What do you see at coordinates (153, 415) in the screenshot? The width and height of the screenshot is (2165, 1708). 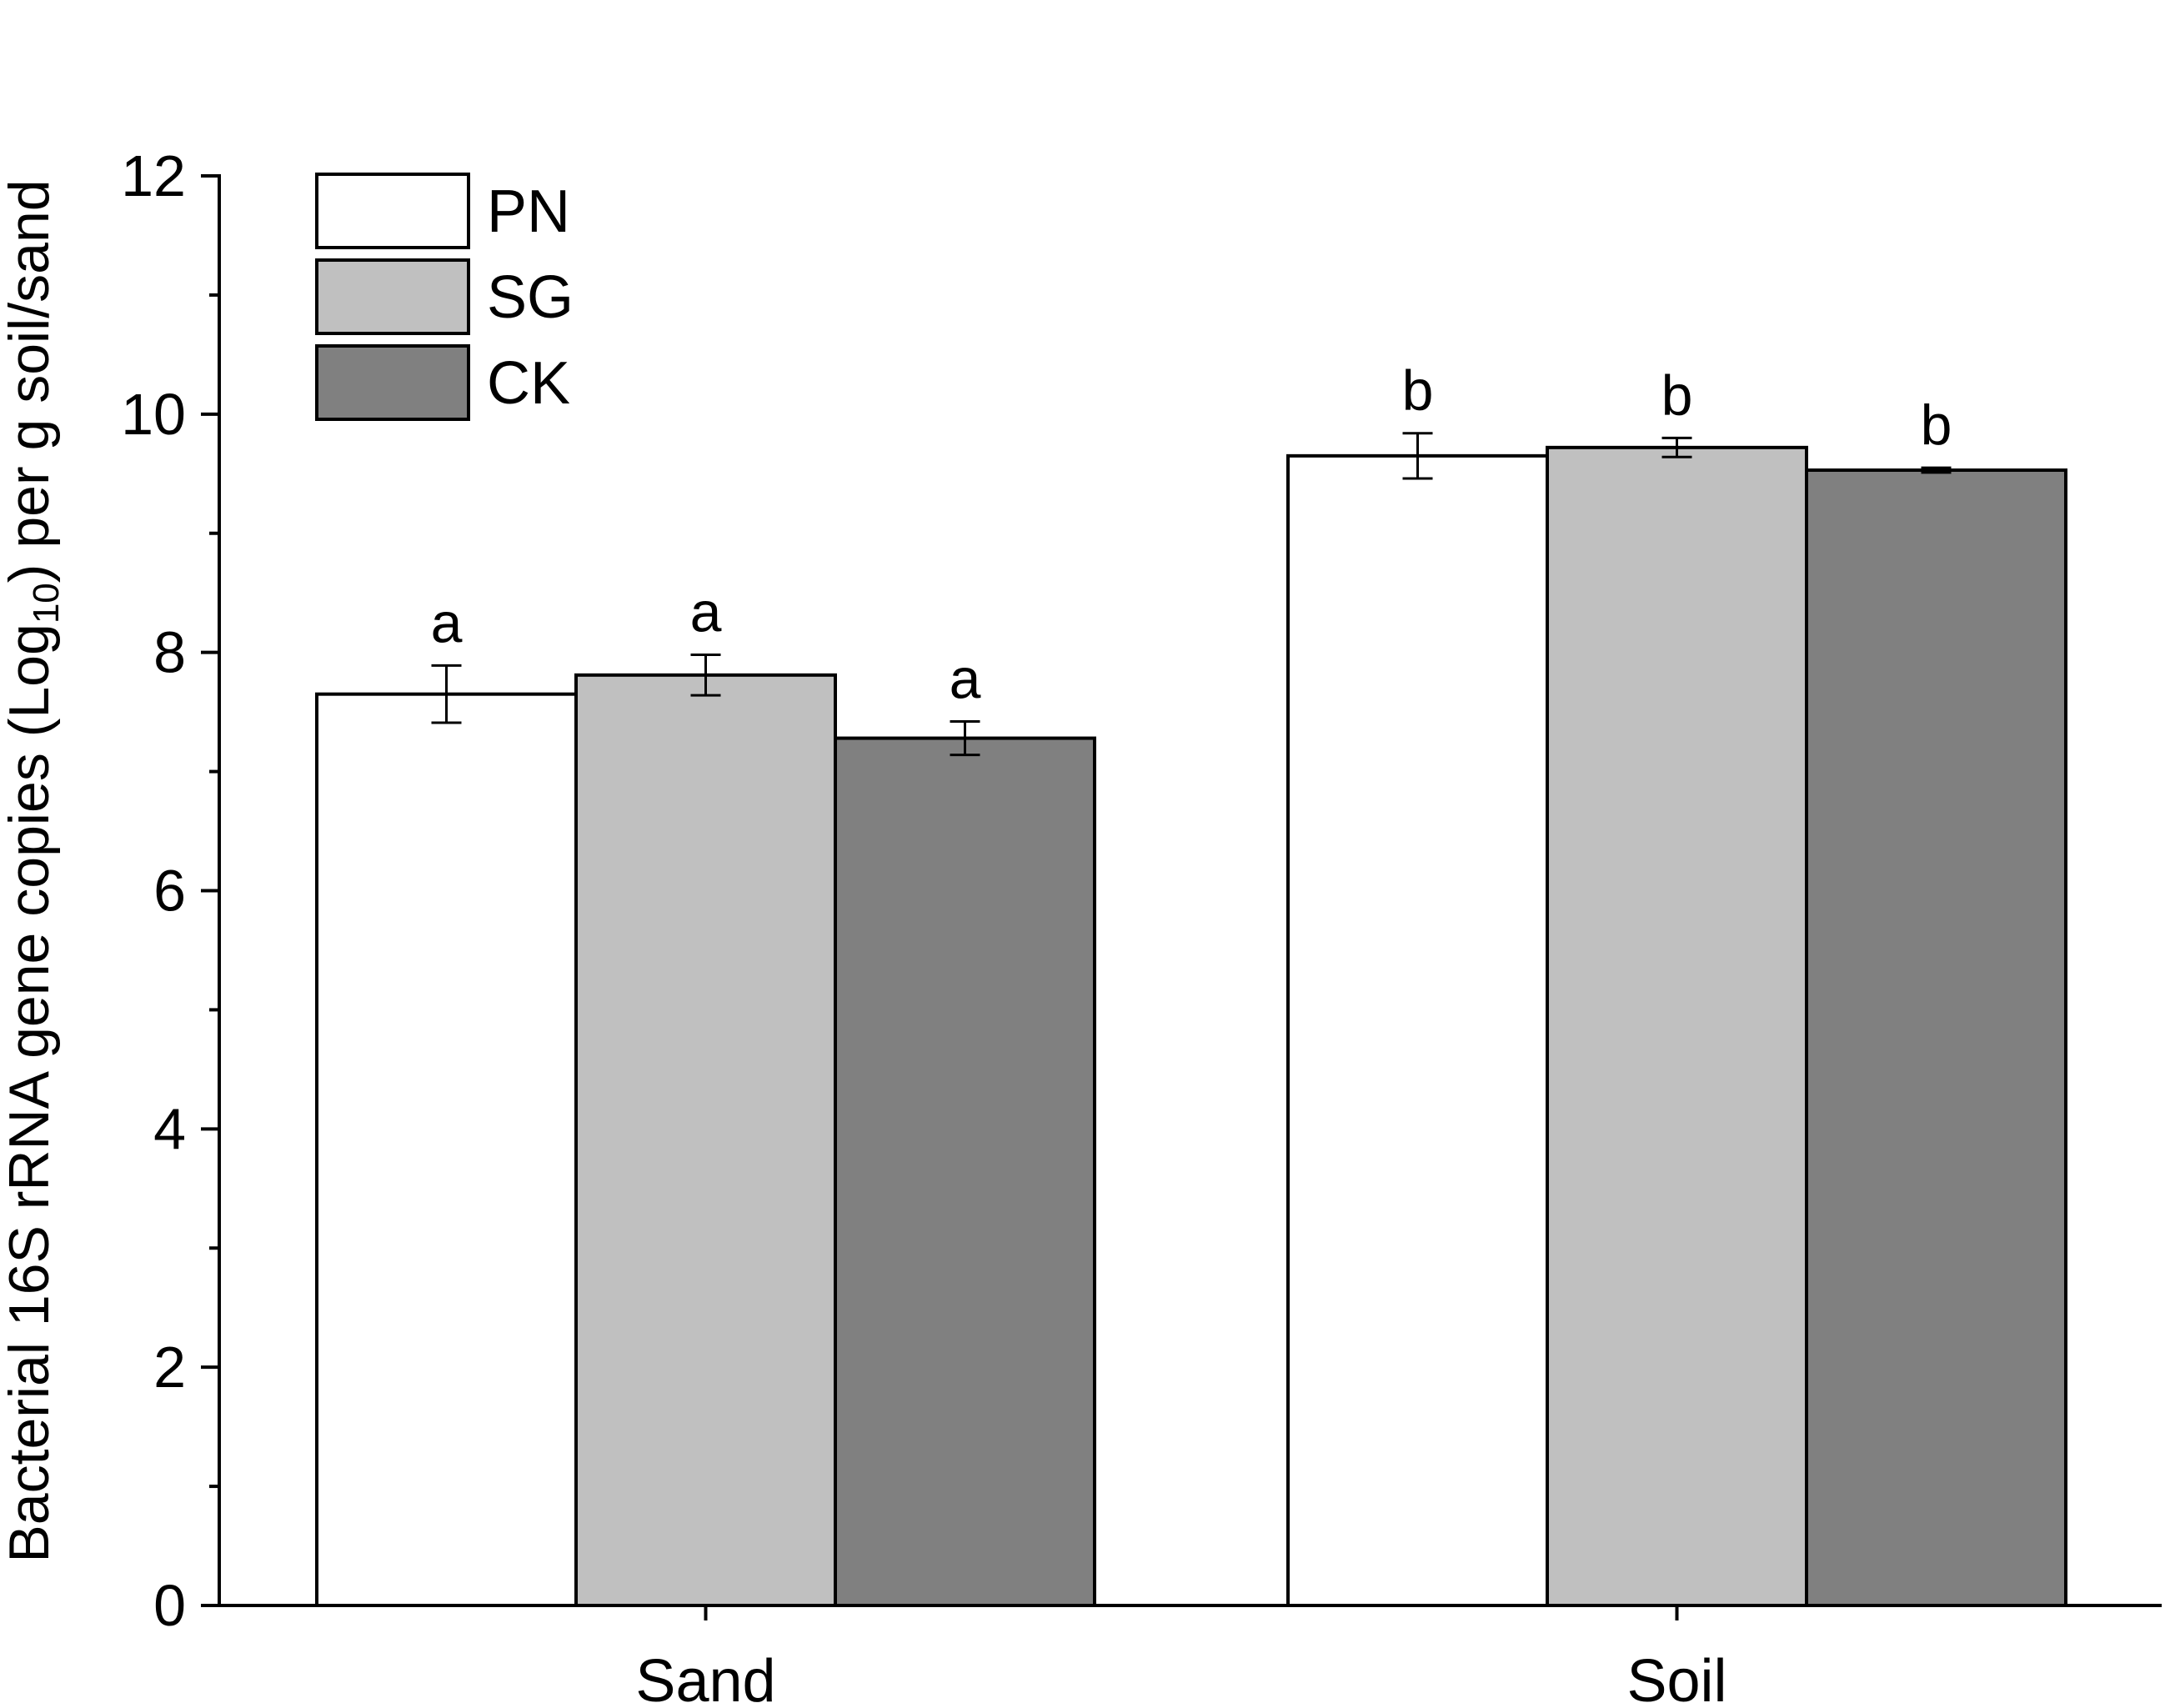 I see `y-tick-label: 10` at bounding box center [153, 415].